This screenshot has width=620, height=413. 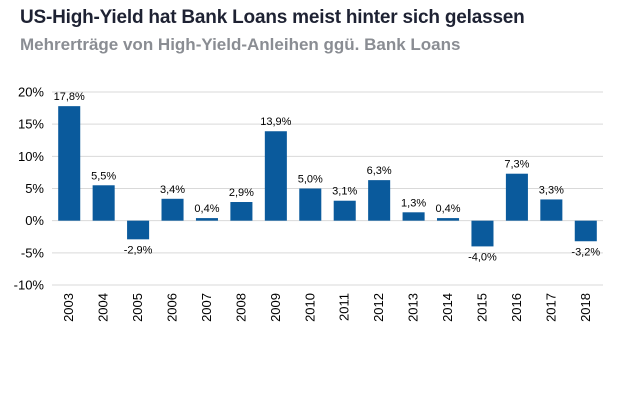 What do you see at coordinates (275, 307) in the screenshot?
I see `x-tick-label: 2009` at bounding box center [275, 307].